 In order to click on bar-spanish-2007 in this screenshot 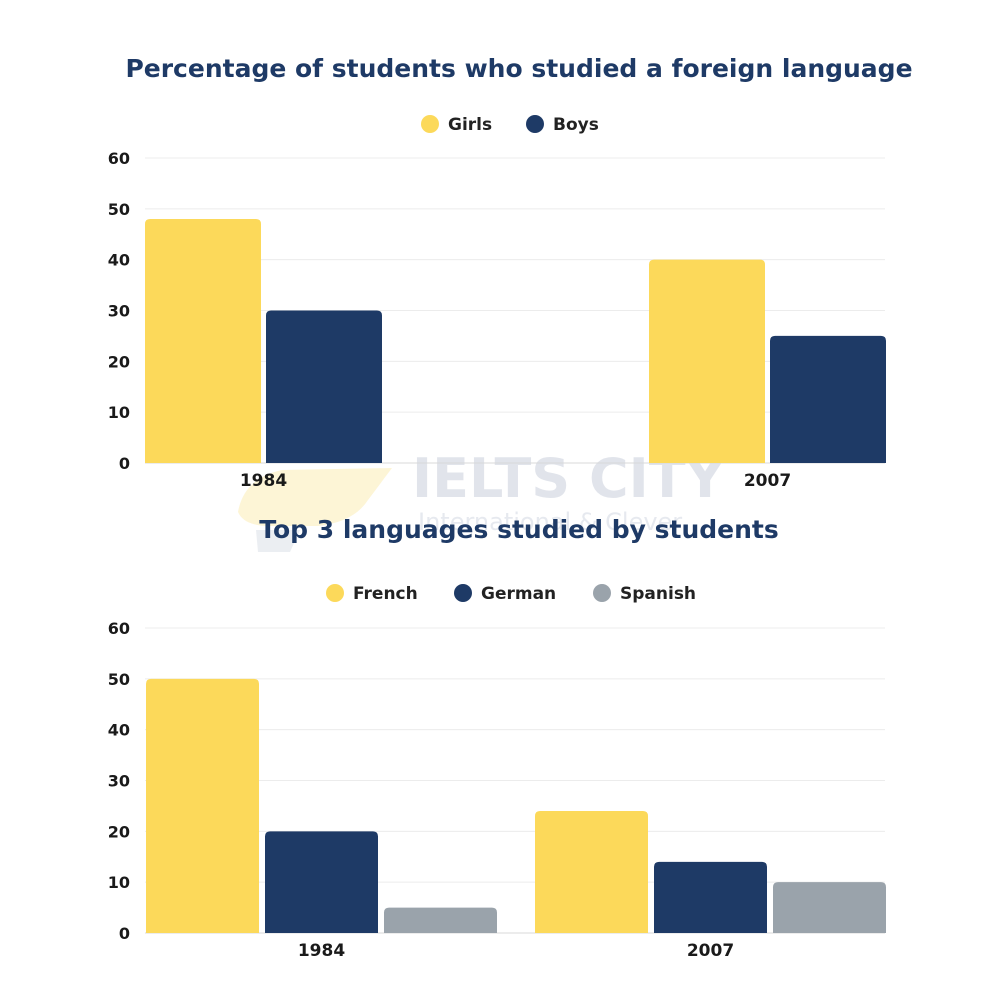, I will do `click(829, 907)`.